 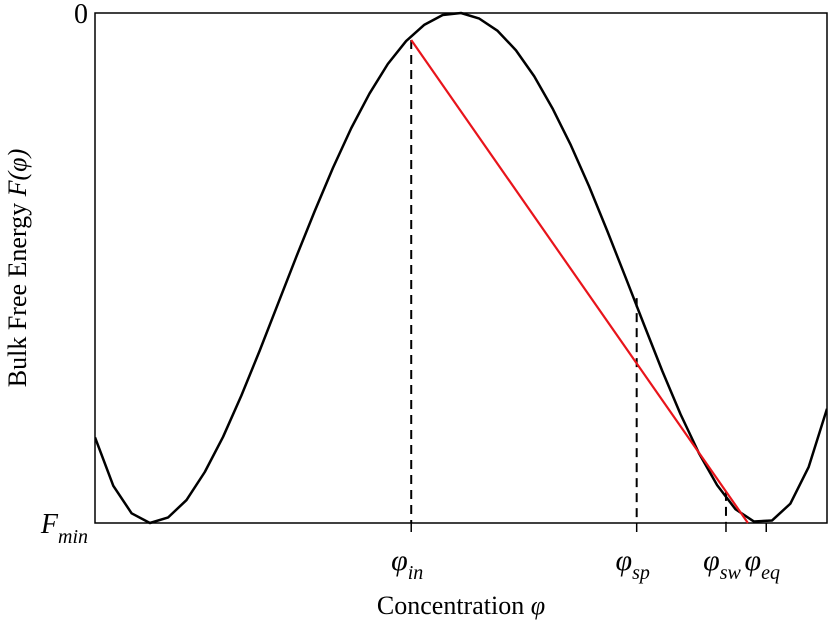 I want to click on x-tick-label: φin, so click(x=407, y=564).